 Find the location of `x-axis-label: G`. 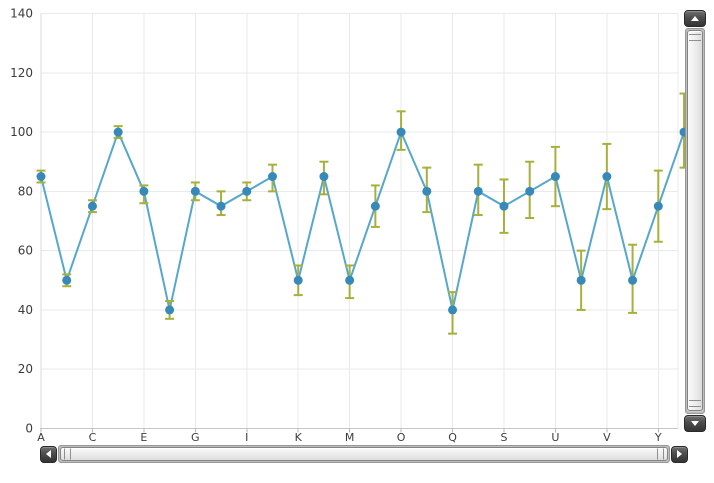

x-axis-label: G is located at coordinates (195, 437).